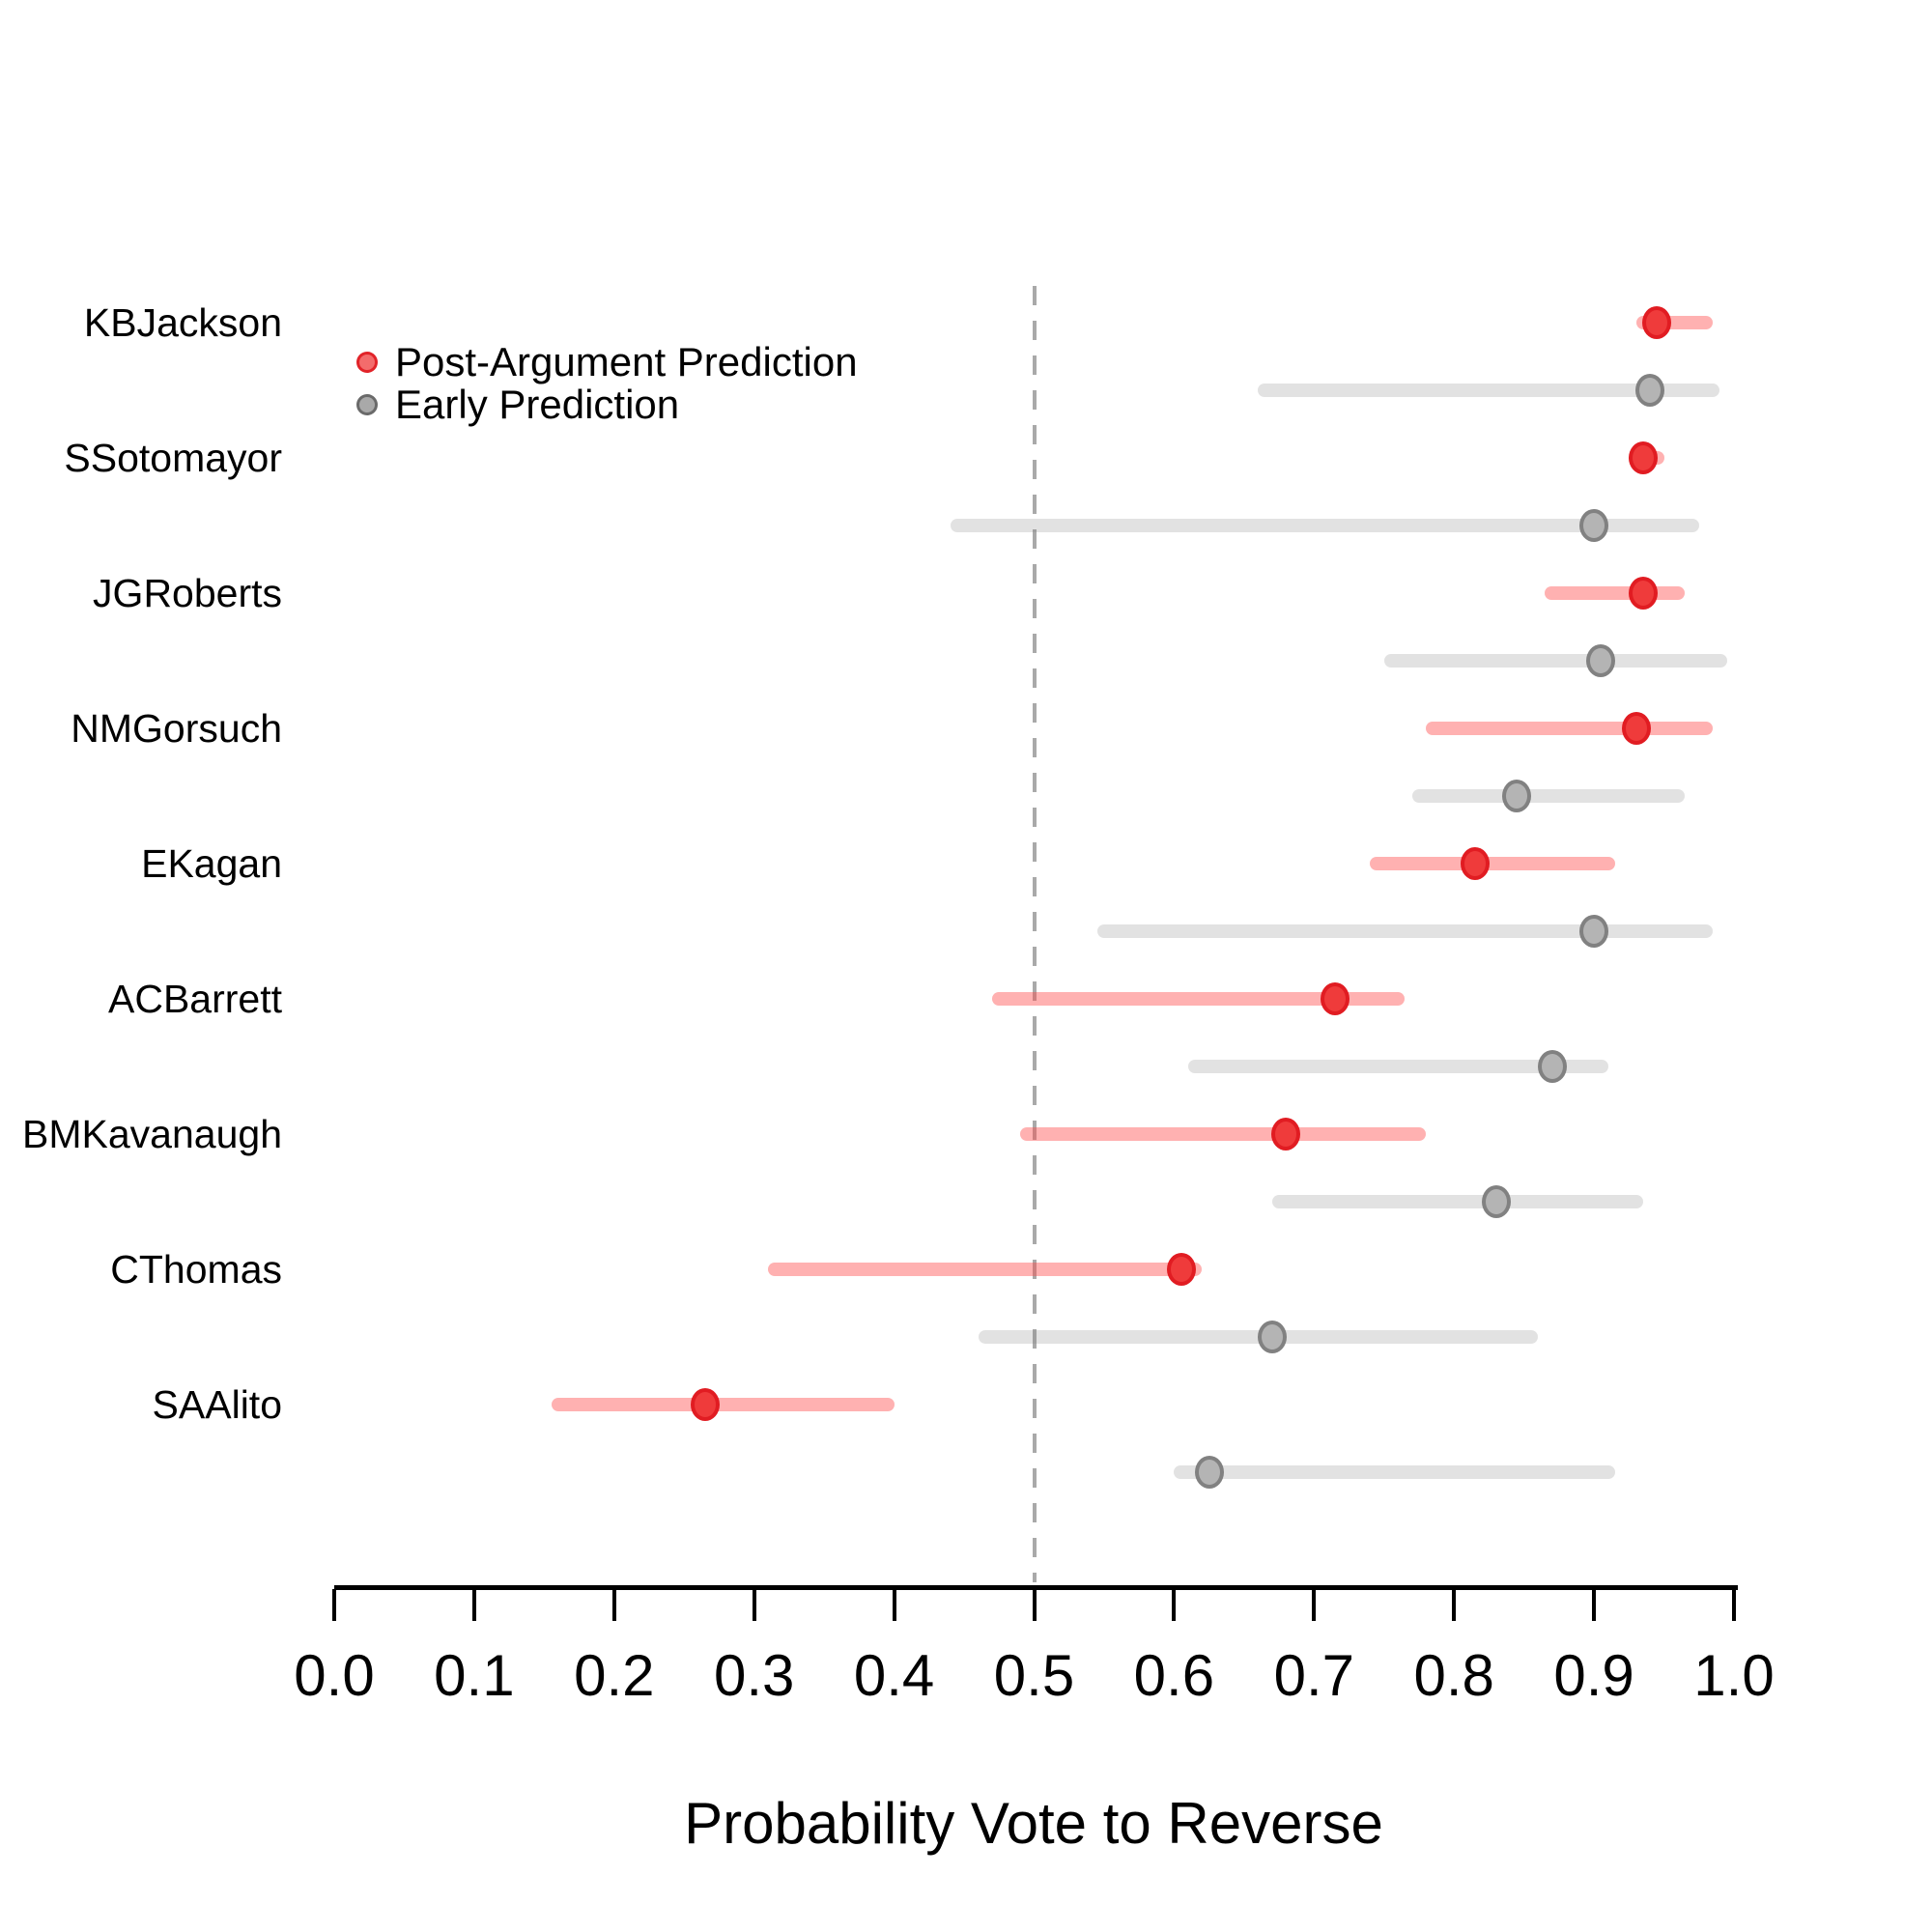  I want to click on point-early-SSotomayor, so click(1594, 525).